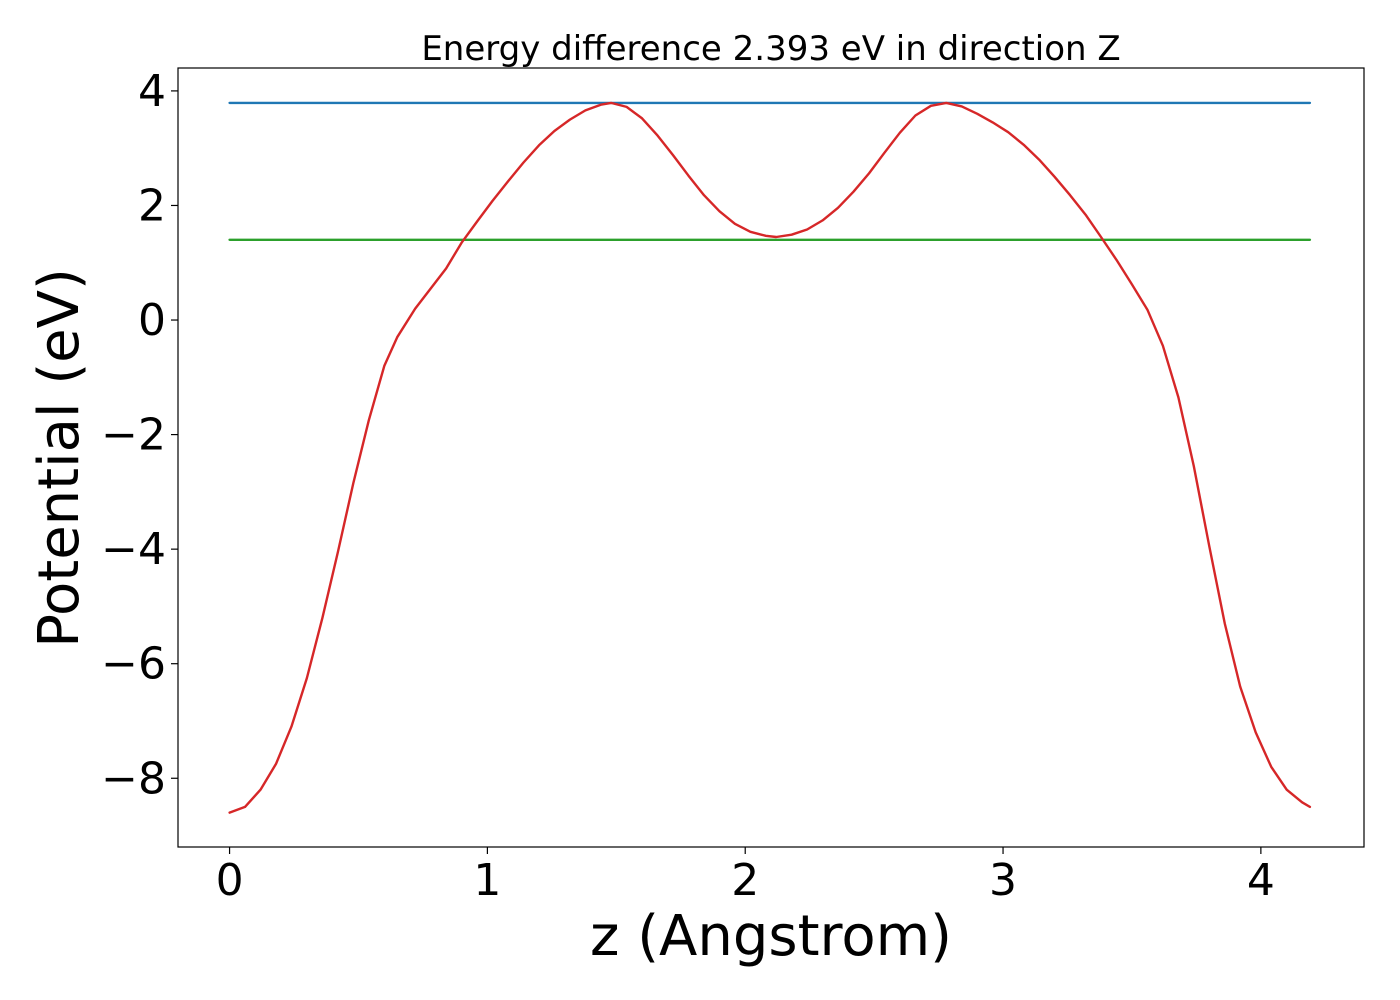 This screenshot has width=1400, height=1000. Describe the element at coordinates (152, 205) in the screenshot. I see `y-tick-label: 2` at that location.